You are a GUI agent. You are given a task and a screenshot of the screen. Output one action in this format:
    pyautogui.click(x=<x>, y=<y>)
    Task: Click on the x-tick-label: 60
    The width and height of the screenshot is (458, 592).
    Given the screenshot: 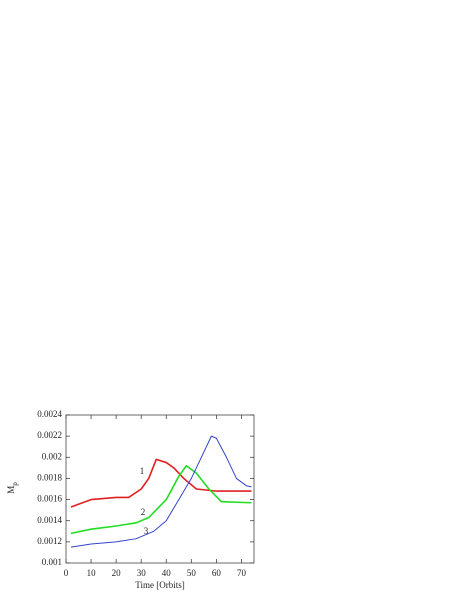 What is the action you would take?
    pyautogui.click(x=217, y=573)
    